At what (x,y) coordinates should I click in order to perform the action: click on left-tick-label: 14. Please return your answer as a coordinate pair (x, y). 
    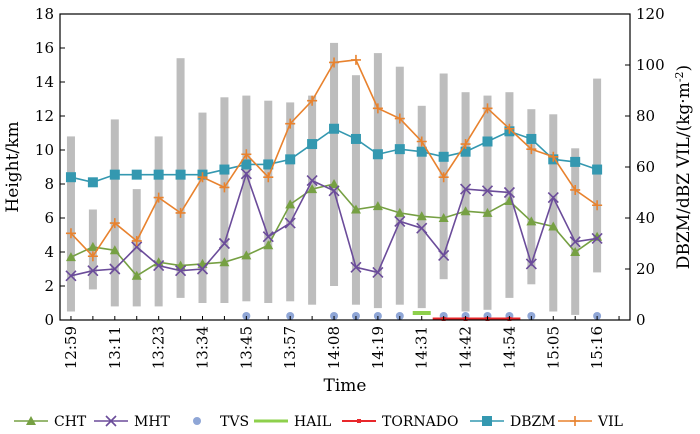
    Looking at the image, I should click on (44, 82).